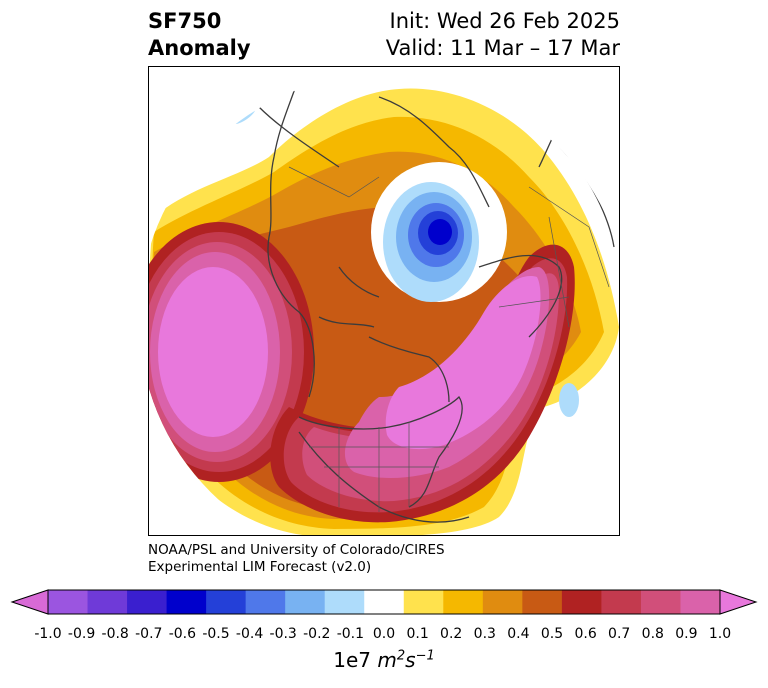 The image size is (768, 688). I want to click on colorbar-tick-label: -0.7, so click(149, 634).